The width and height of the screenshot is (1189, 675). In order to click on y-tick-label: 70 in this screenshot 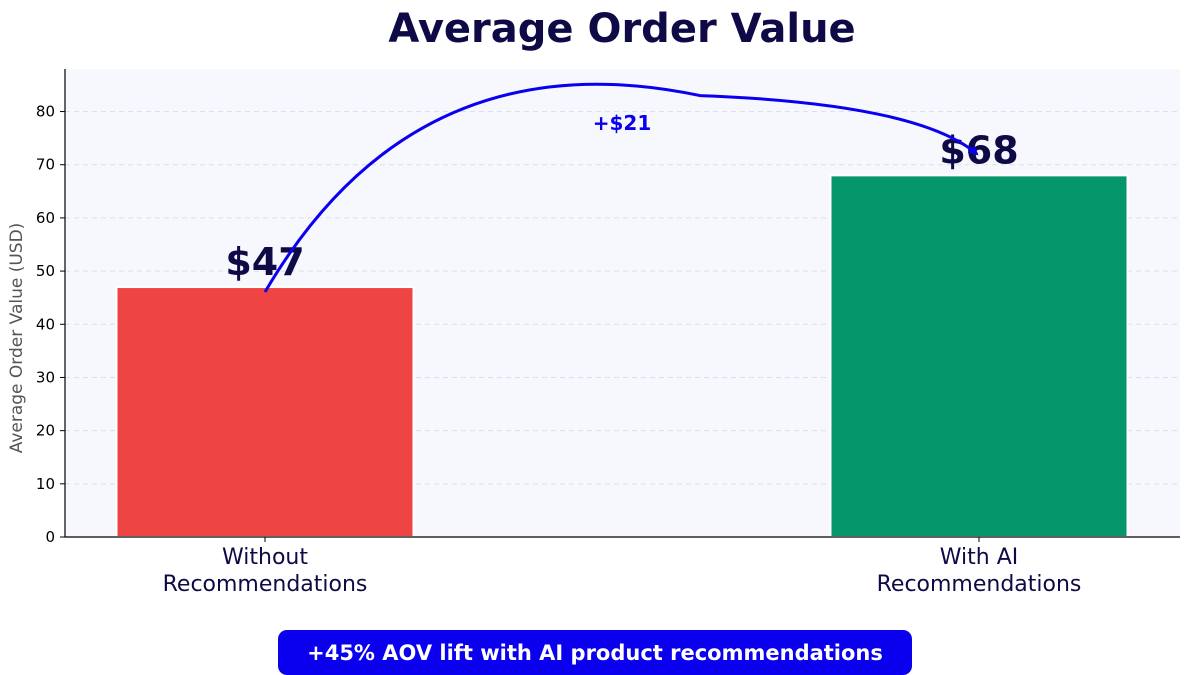, I will do `click(45, 165)`.